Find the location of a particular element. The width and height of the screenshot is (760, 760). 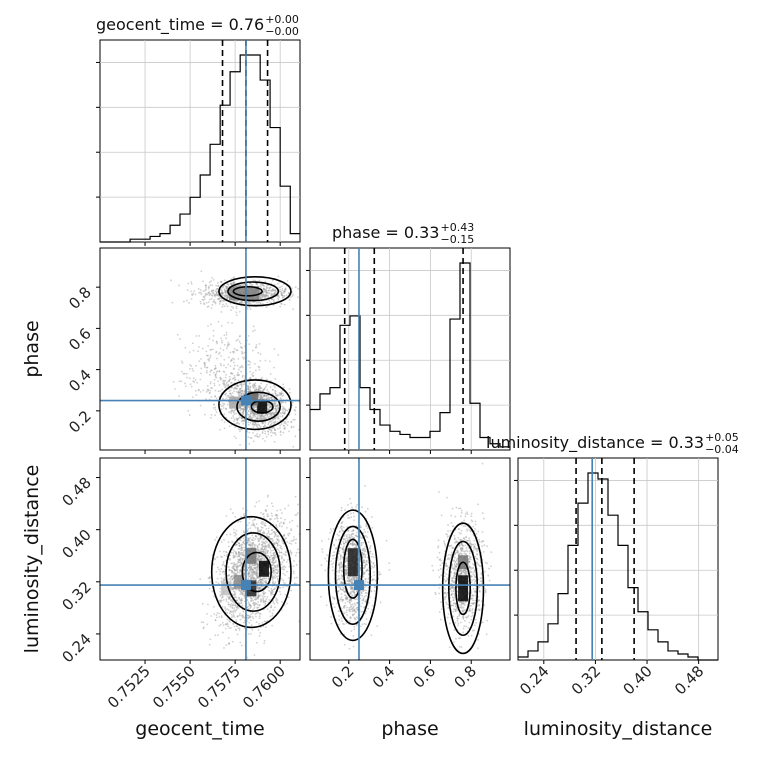

truth-marker is located at coordinates (245, 585).